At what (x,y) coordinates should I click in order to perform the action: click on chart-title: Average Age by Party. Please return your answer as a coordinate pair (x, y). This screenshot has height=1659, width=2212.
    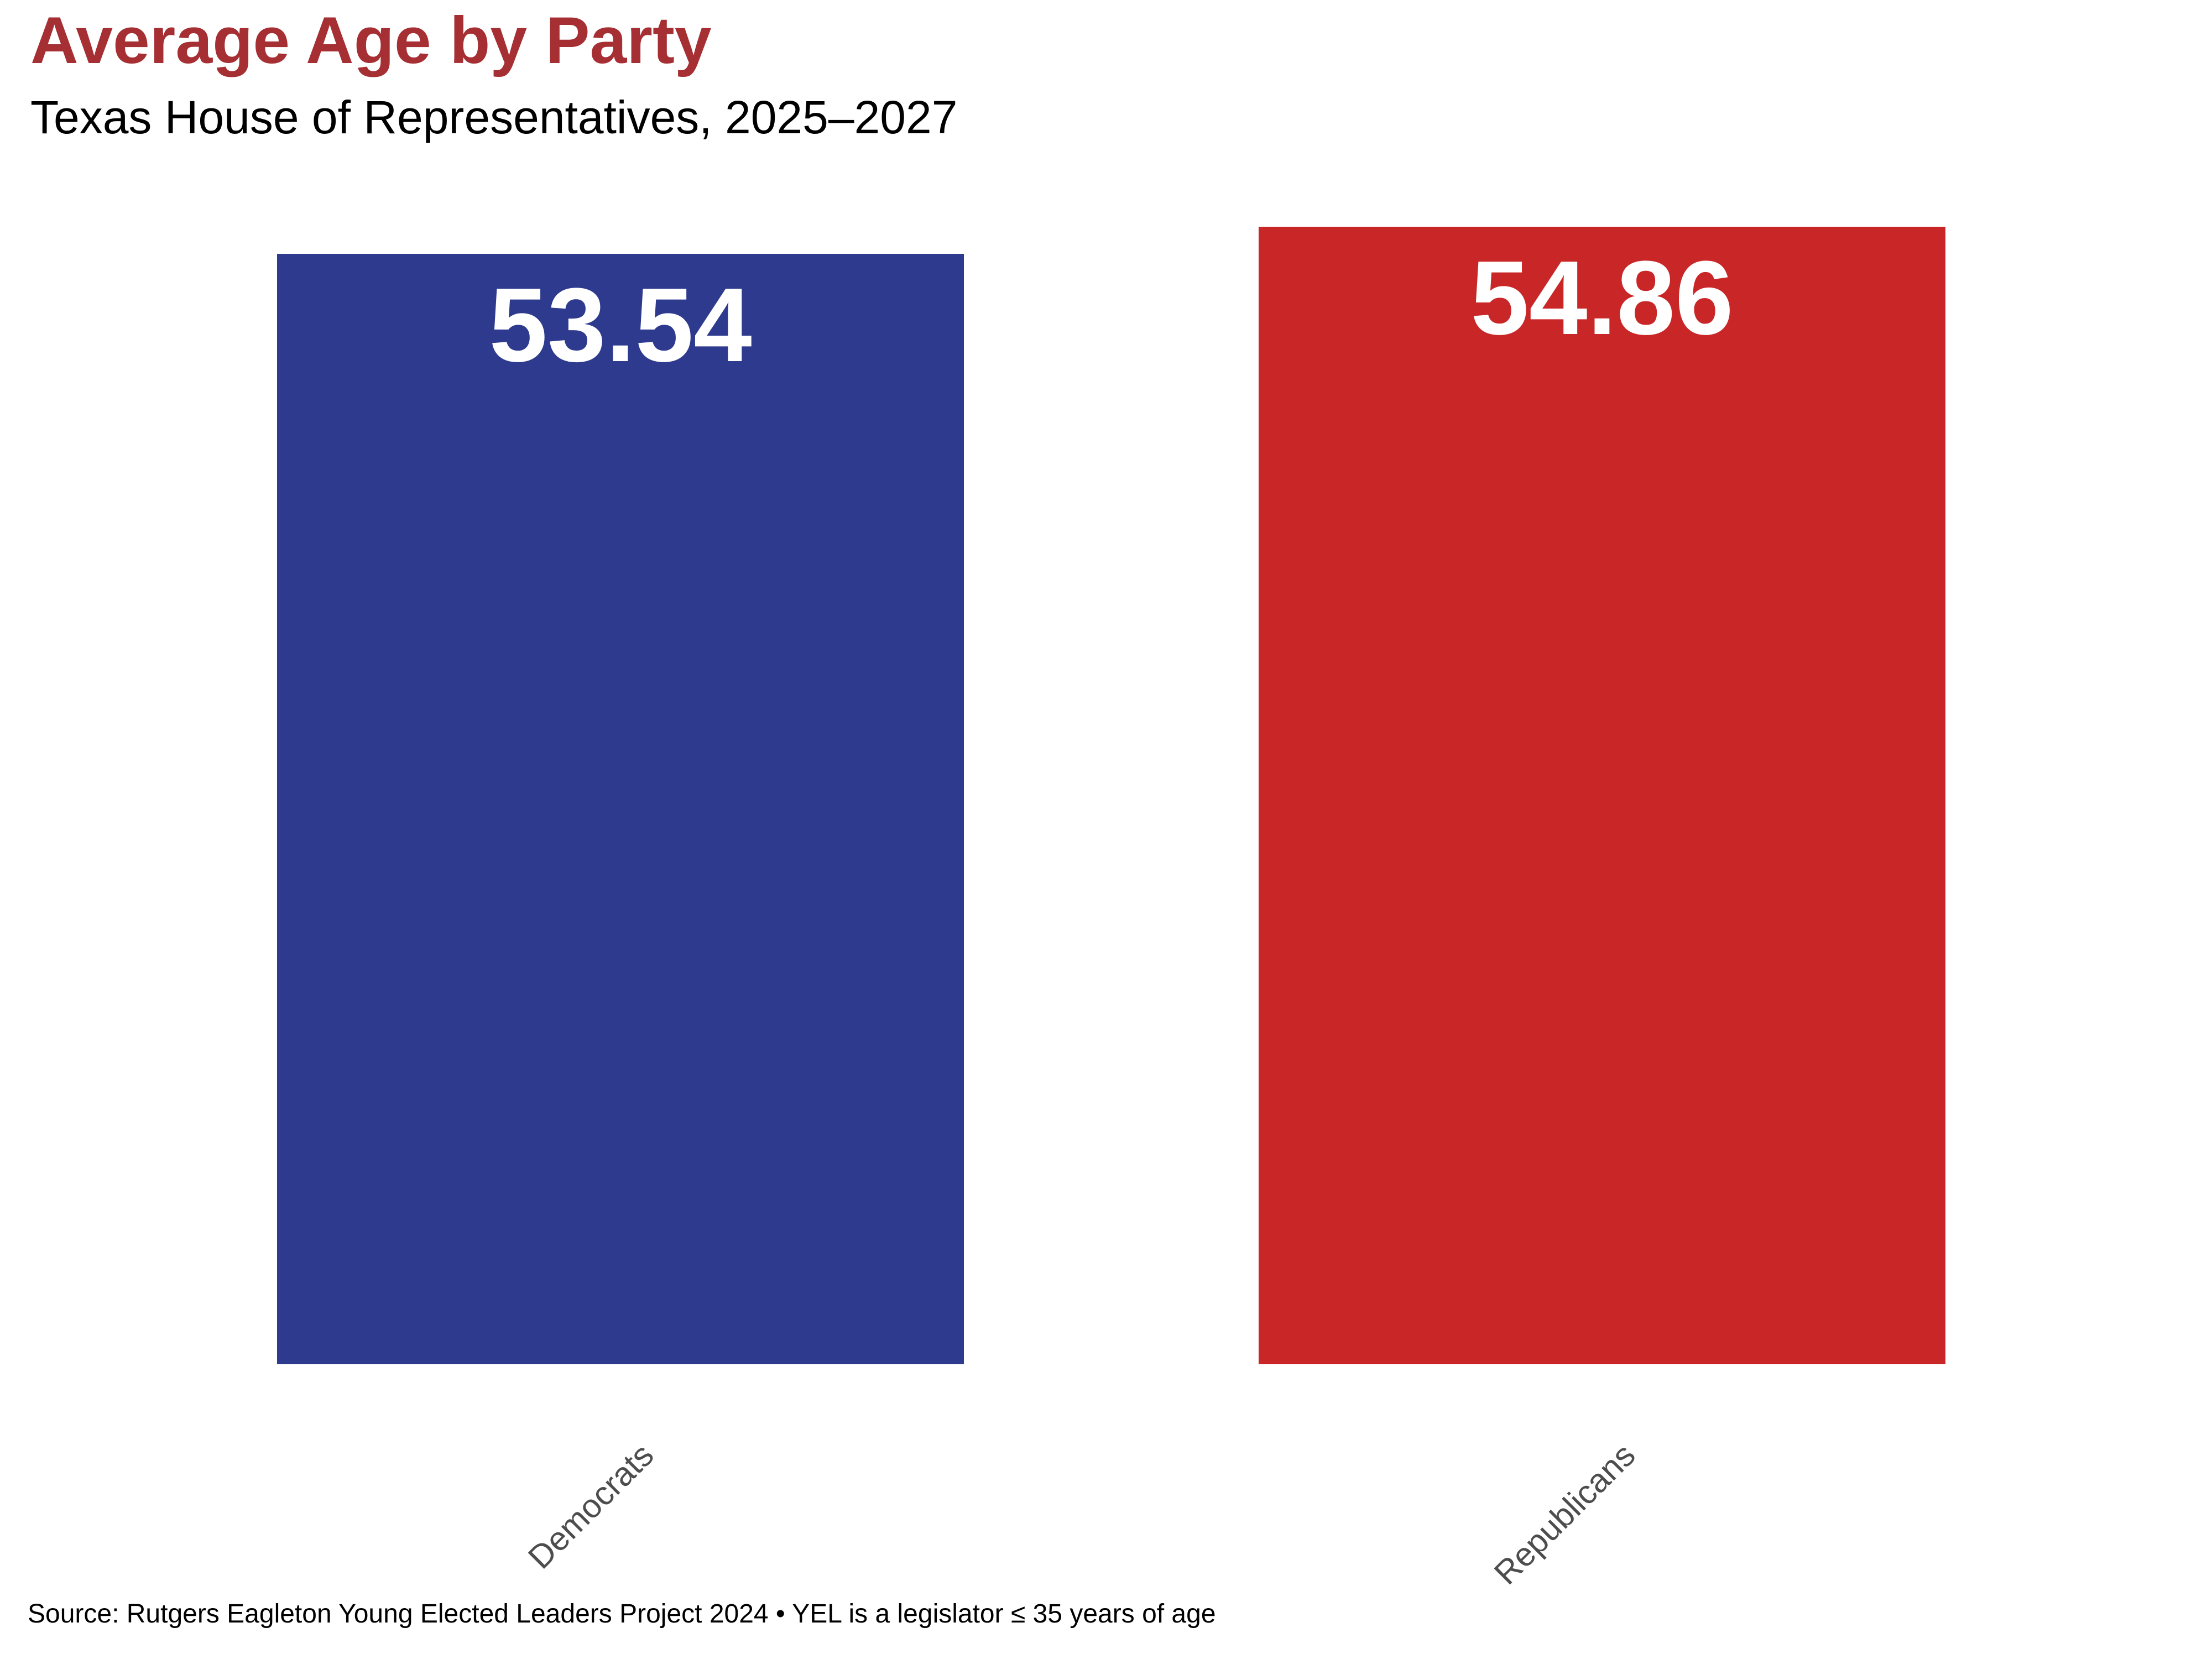
    Looking at the image, I should click on (371, 40).